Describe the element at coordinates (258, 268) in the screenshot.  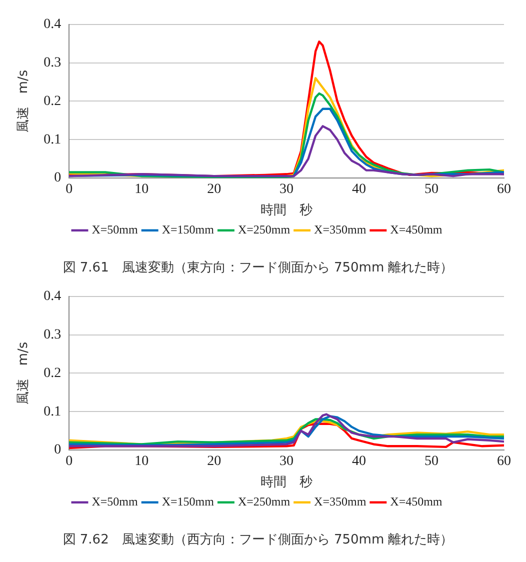
I see `text: 図 7.61 風速変動（東方向：フード側面から 750mm 離れた時）` at that location.